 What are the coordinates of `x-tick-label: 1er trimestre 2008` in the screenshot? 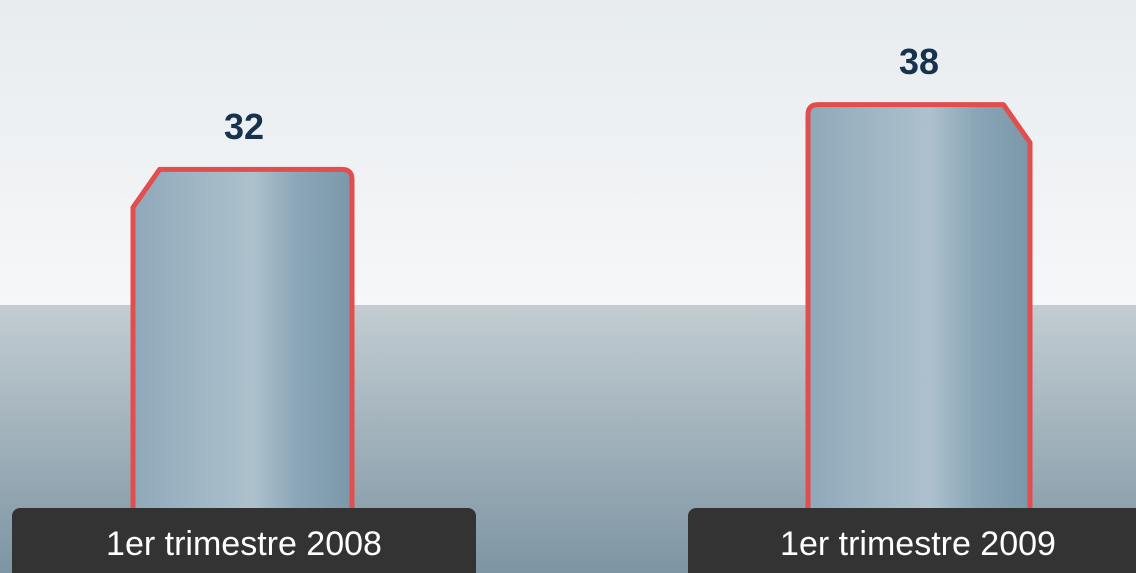 It's located at (244, 544).